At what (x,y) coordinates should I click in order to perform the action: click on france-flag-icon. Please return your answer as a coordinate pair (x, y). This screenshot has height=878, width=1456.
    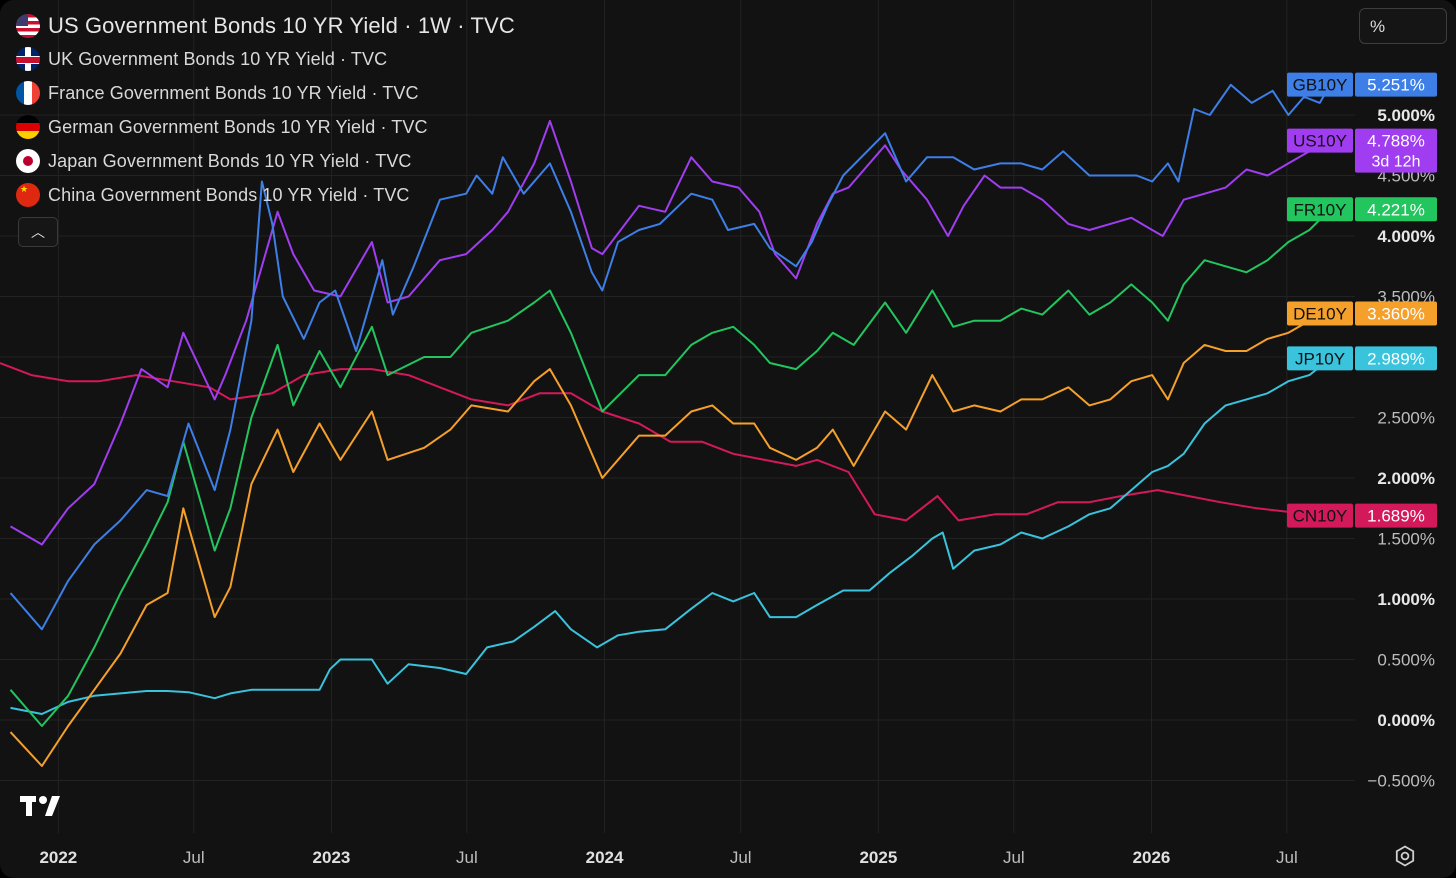
    Looking at the image, I should click on (28, 93).